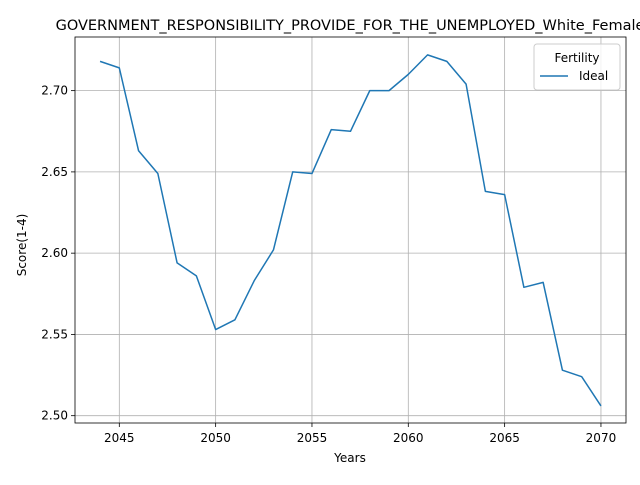  I want to click on x-axis-label: Years, so click(349, 458).